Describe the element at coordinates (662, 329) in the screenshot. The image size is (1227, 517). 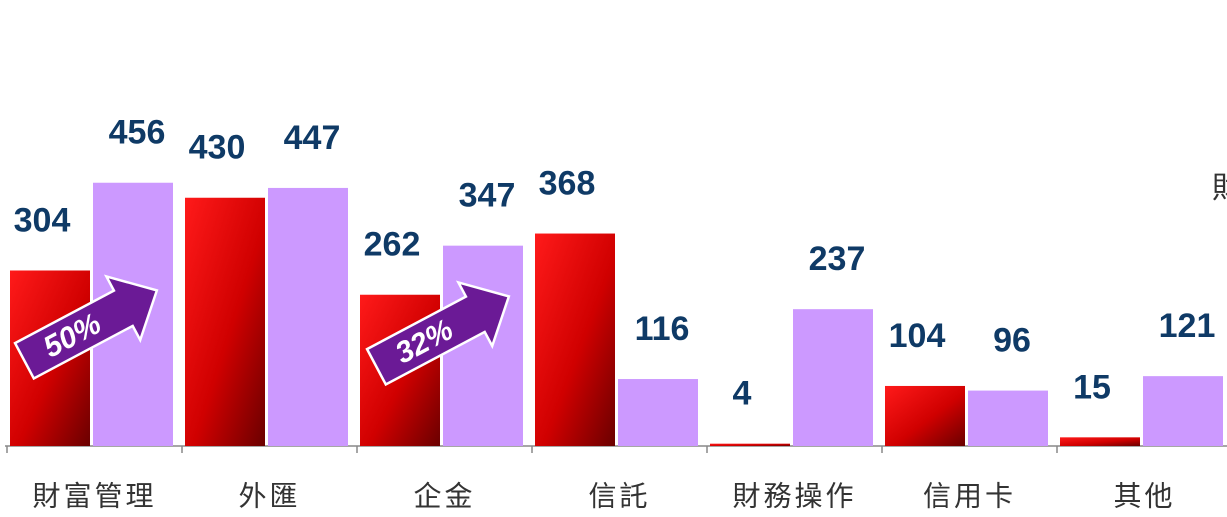
I see `value-label: 116` at that location.